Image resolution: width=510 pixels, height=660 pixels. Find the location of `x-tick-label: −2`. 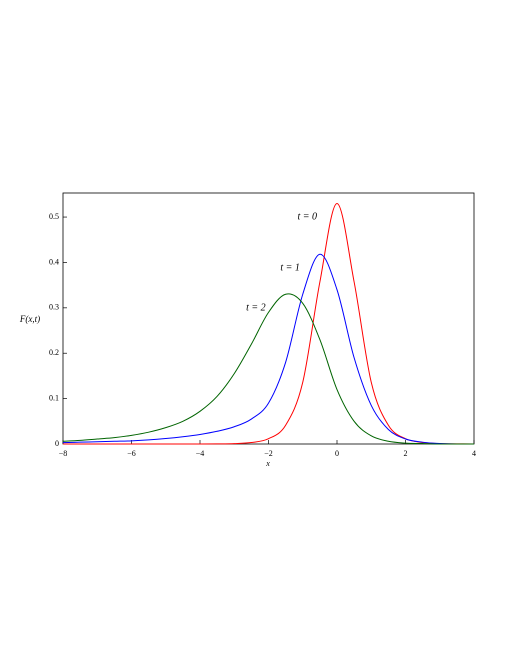

x-tick-label: −2 is located at coordinates (268, 453).